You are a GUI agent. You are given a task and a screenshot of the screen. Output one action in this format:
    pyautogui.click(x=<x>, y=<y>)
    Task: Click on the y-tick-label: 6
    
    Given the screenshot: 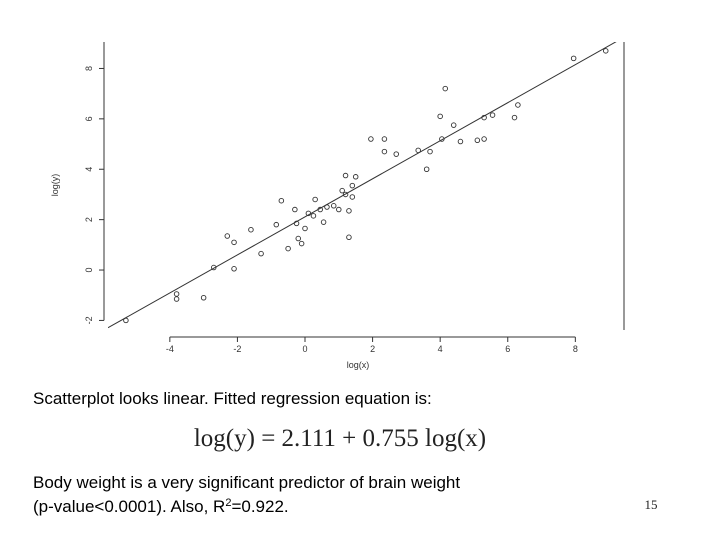 What is the action you would take?
    pyautogui.click(x=89, y=118)
    